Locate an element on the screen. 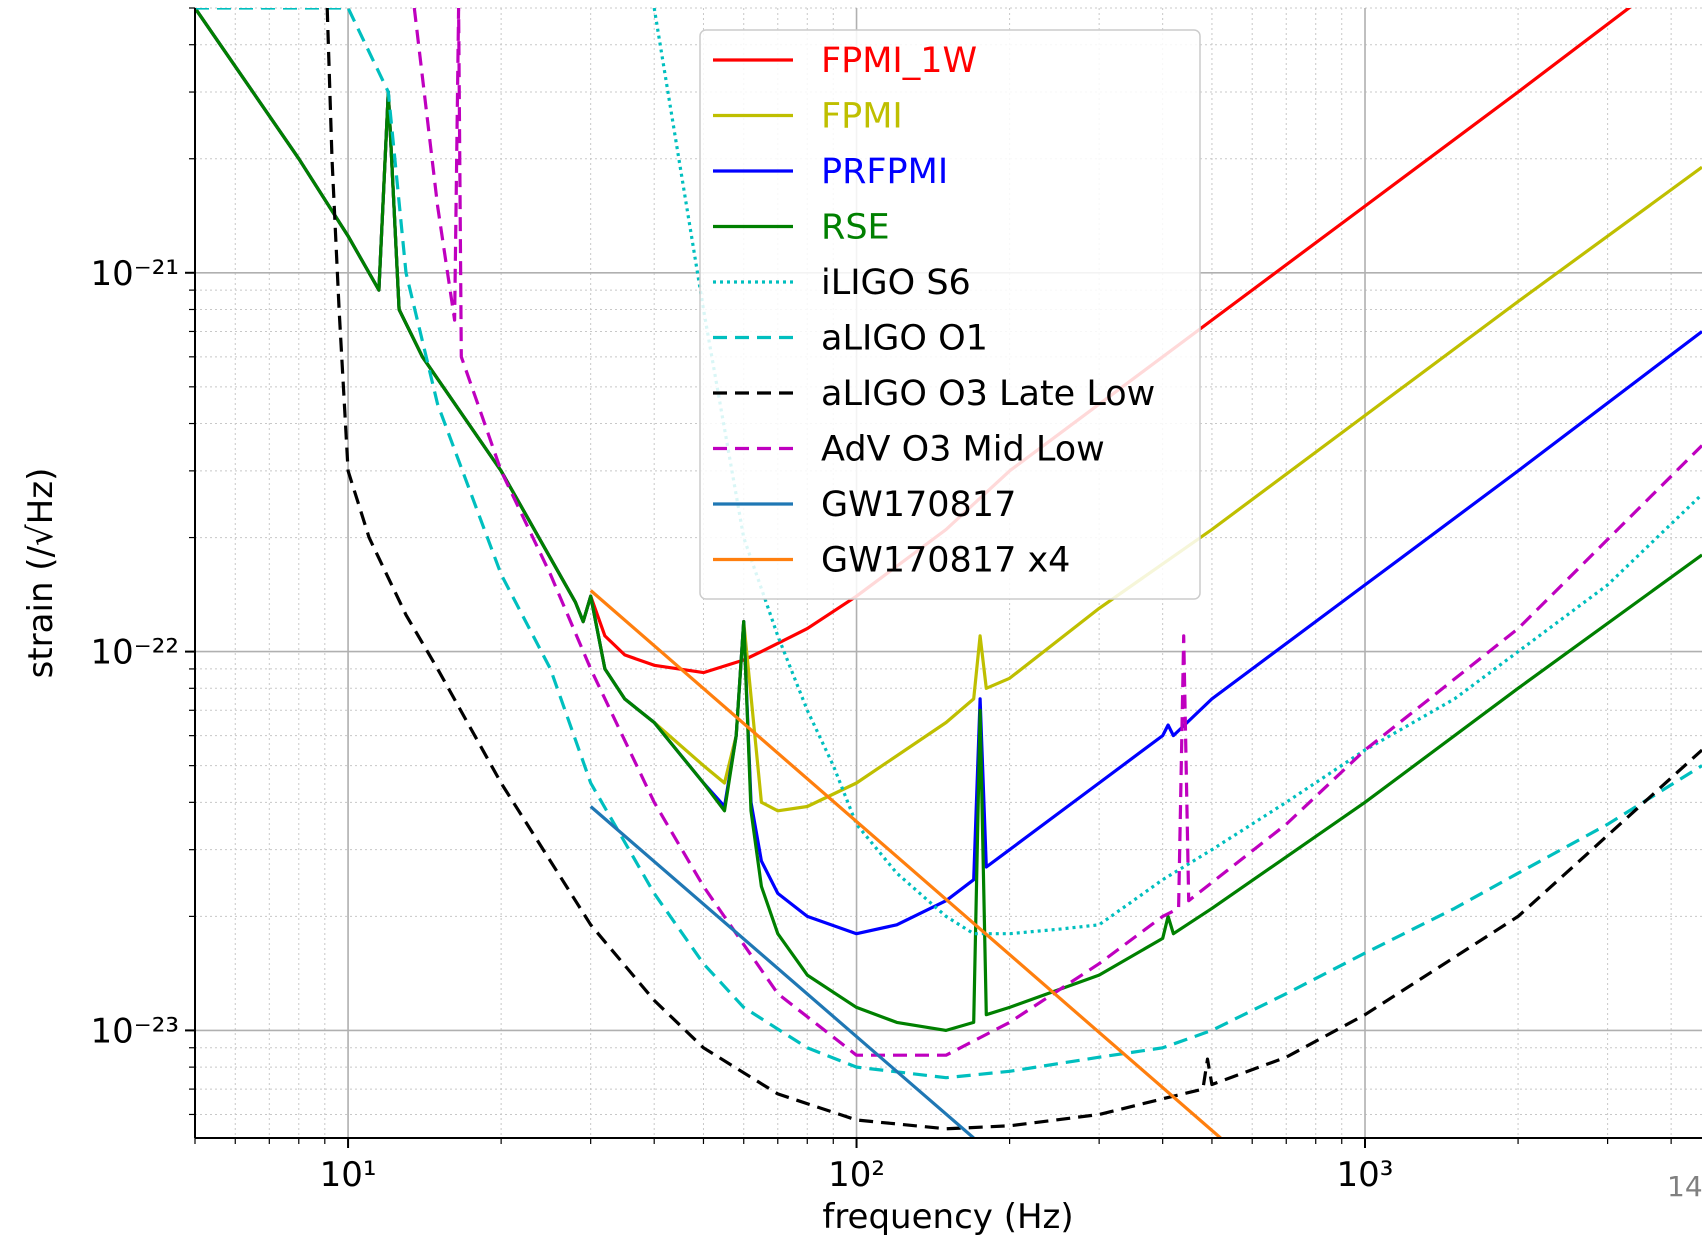  legend-entry-label: GW170817 is located at coordinates (918, 505).